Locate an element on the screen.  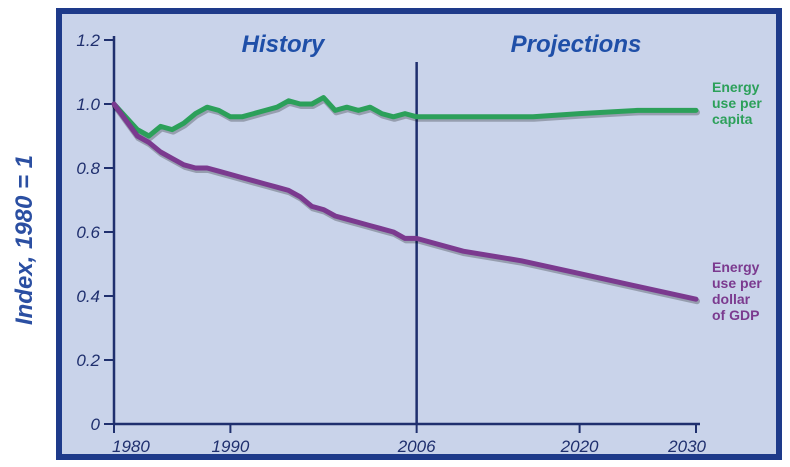
series-label-energy-per-capita: use per is located at coordinates (737, 103).